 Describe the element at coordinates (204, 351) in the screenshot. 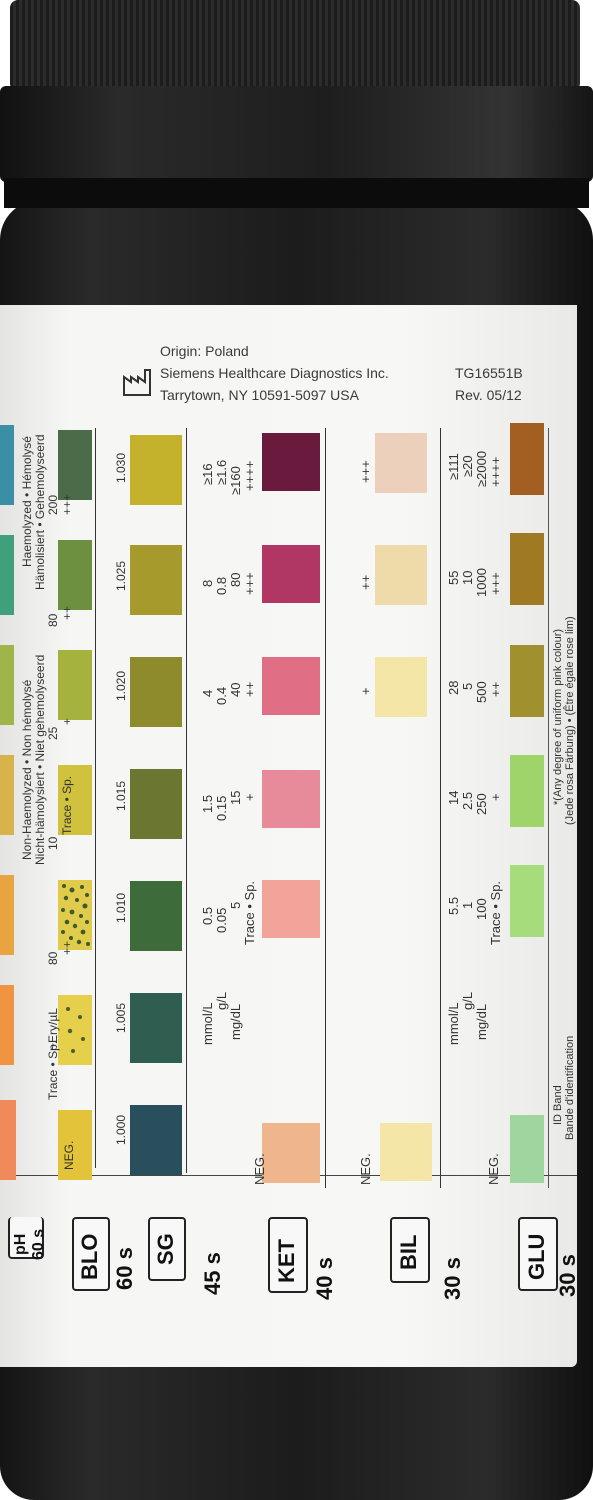

I see `origin-text: Origin: Poland` at that location.